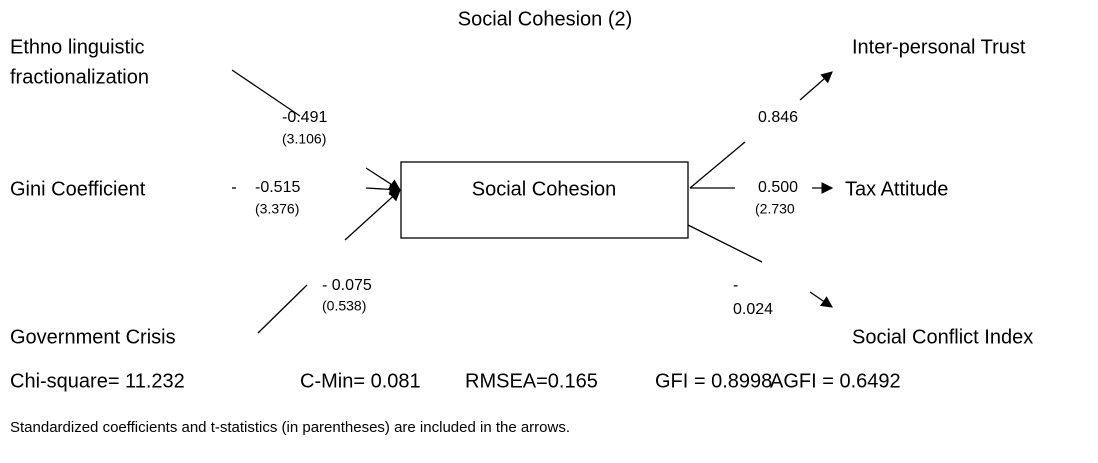 Image resolution: width=1098 pixels, height=463 pixels. Describe the element at coordinates (735, 285) in the screenshot. I see `coefficient: -` at that location.